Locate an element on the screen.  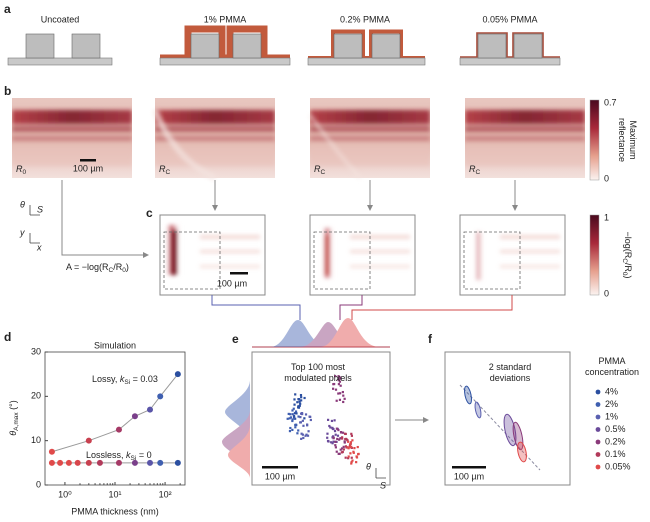
sample-label: 0.05% PMMA is located at coordinates (509, 19).